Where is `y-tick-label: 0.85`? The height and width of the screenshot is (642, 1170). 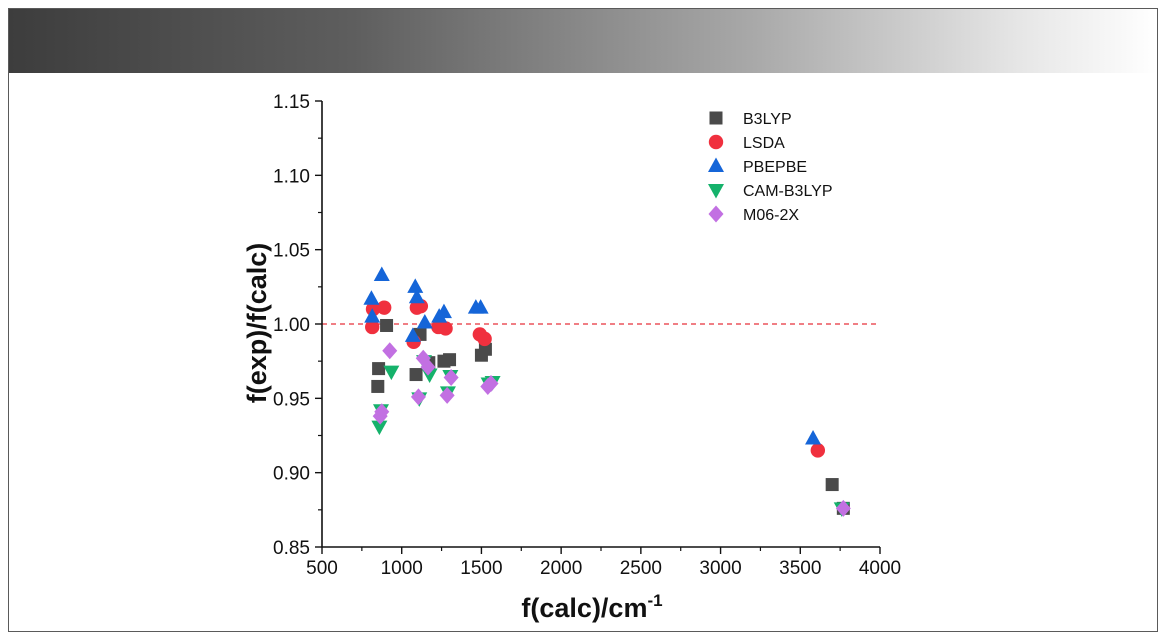
y-tick-label: 0.85 is located at coordinates (291, 548).